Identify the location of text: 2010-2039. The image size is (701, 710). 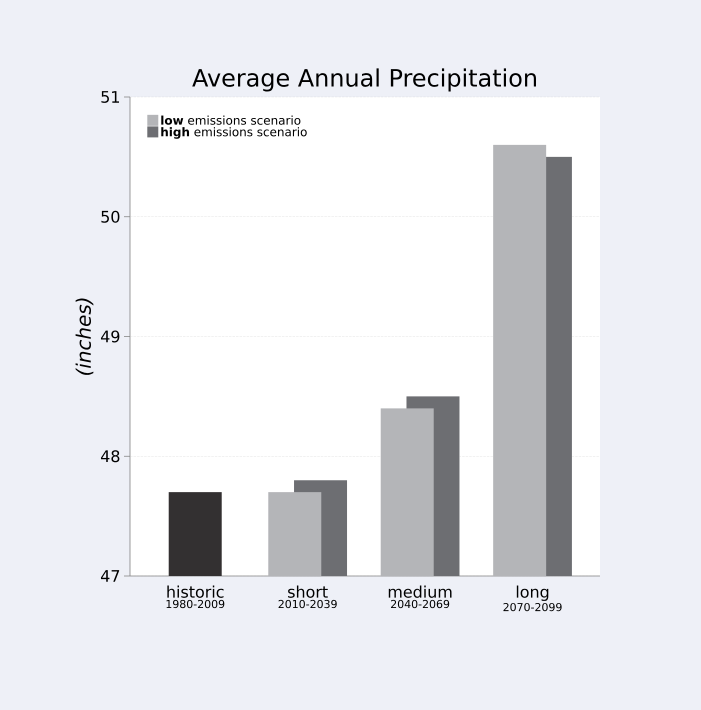
(307, 604).